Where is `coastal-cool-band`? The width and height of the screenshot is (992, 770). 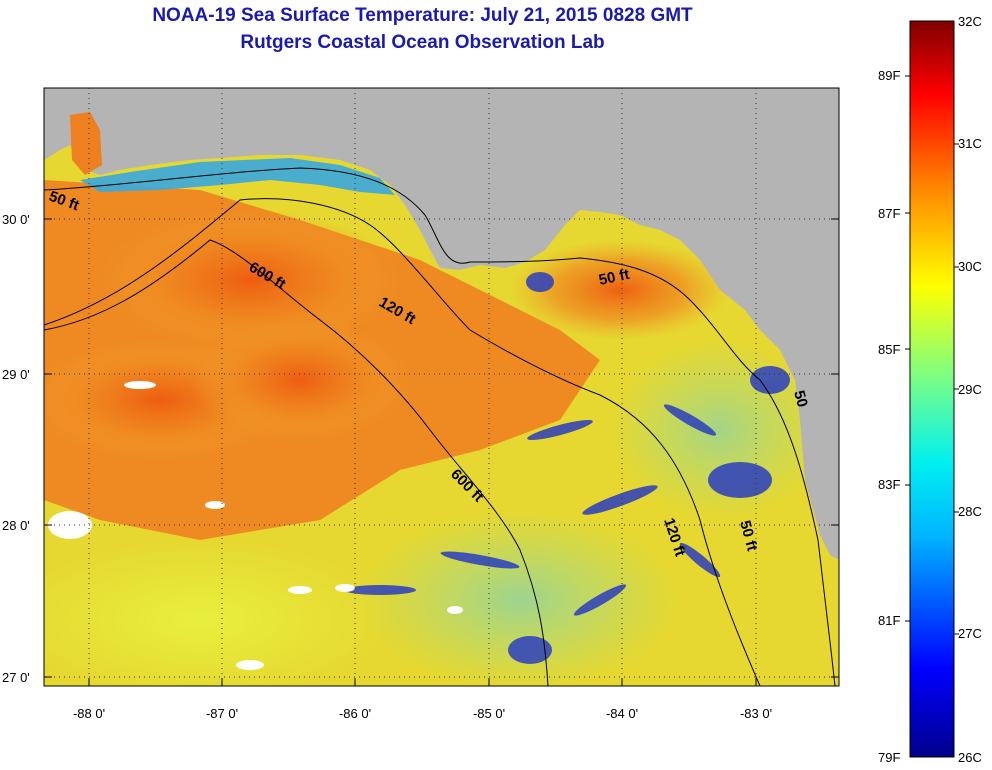
coastal-cool-band is located at coordinates (237, 176).